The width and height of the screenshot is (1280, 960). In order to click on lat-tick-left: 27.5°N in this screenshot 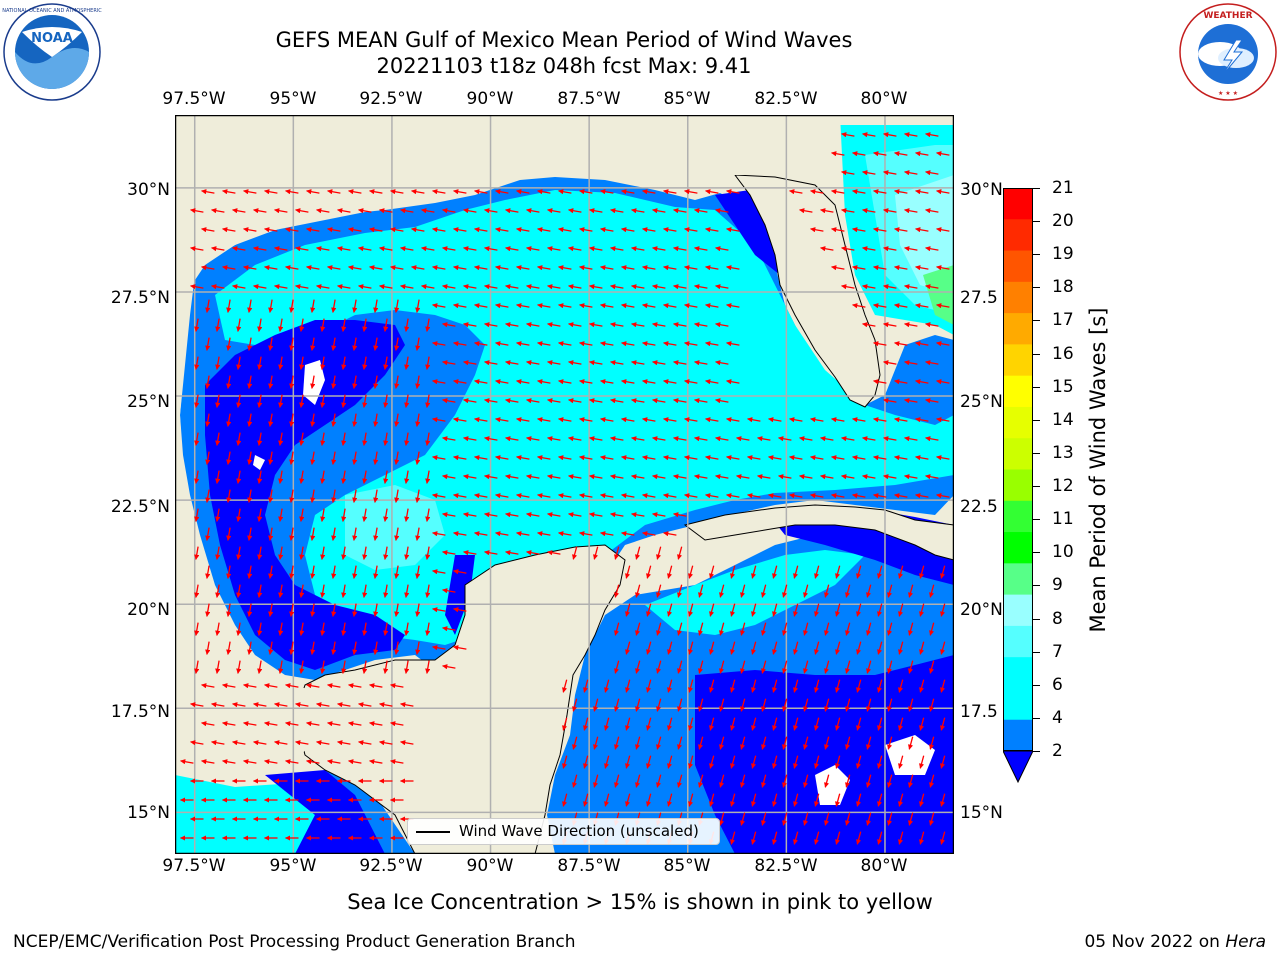, I will do `click(140, 298)`.